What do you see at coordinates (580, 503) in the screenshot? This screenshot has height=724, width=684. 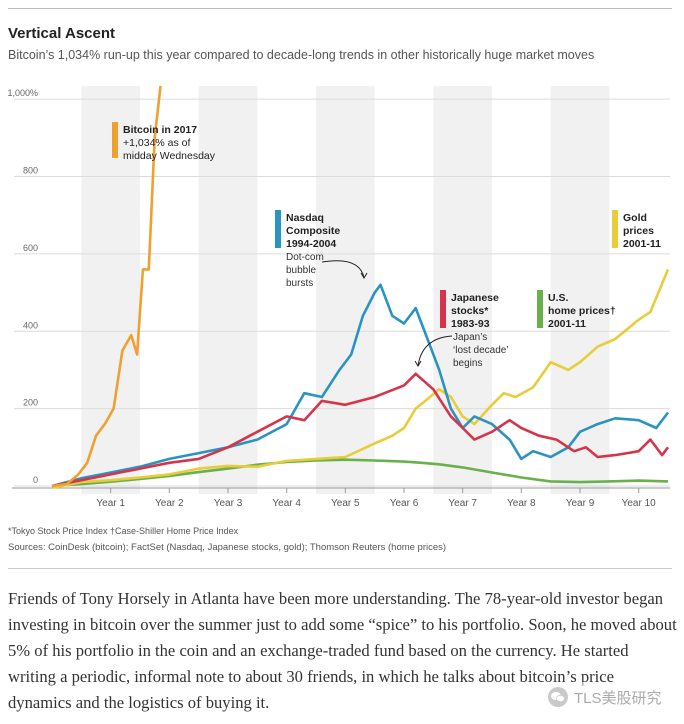 I see `x-tick-label: Year 9` at bounding box center [580, 503].